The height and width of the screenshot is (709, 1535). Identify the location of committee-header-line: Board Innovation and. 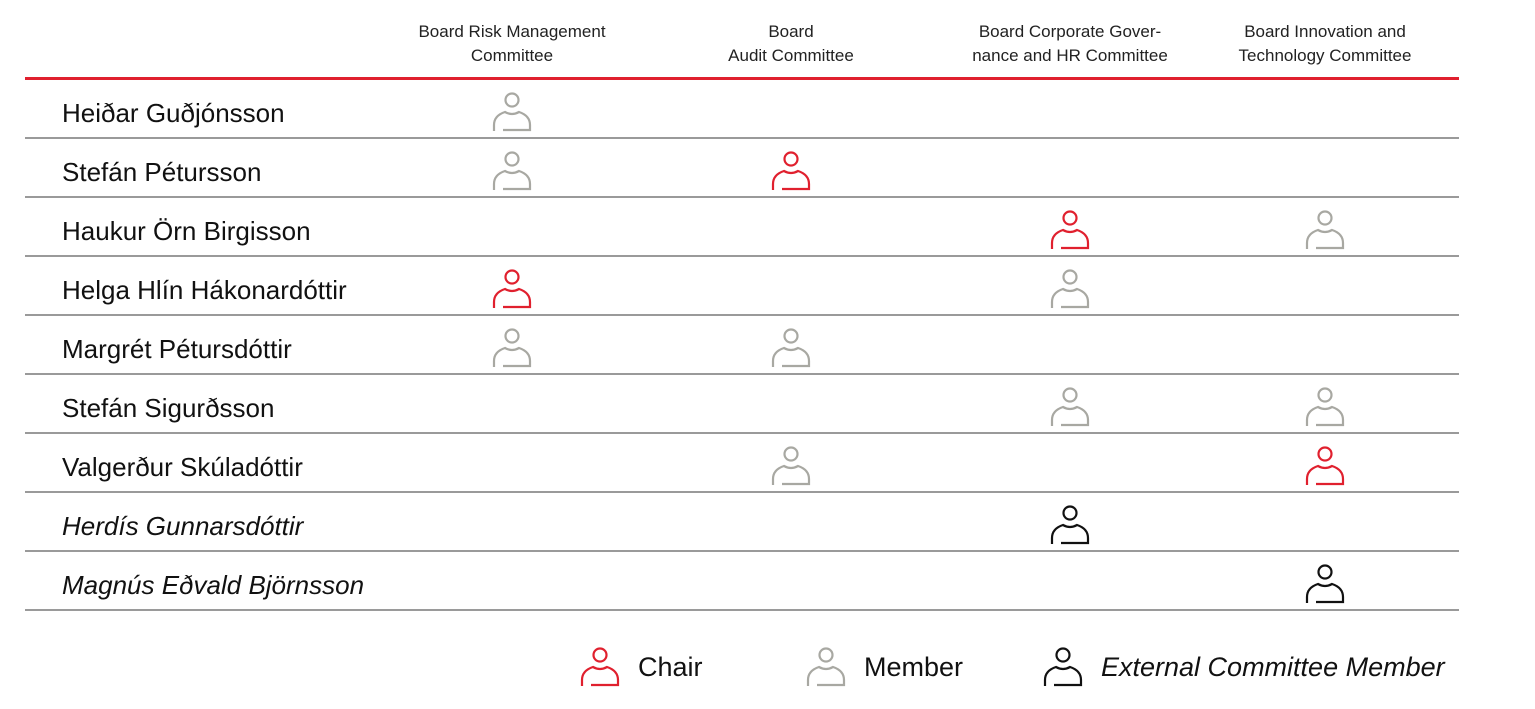
(1325, 31).